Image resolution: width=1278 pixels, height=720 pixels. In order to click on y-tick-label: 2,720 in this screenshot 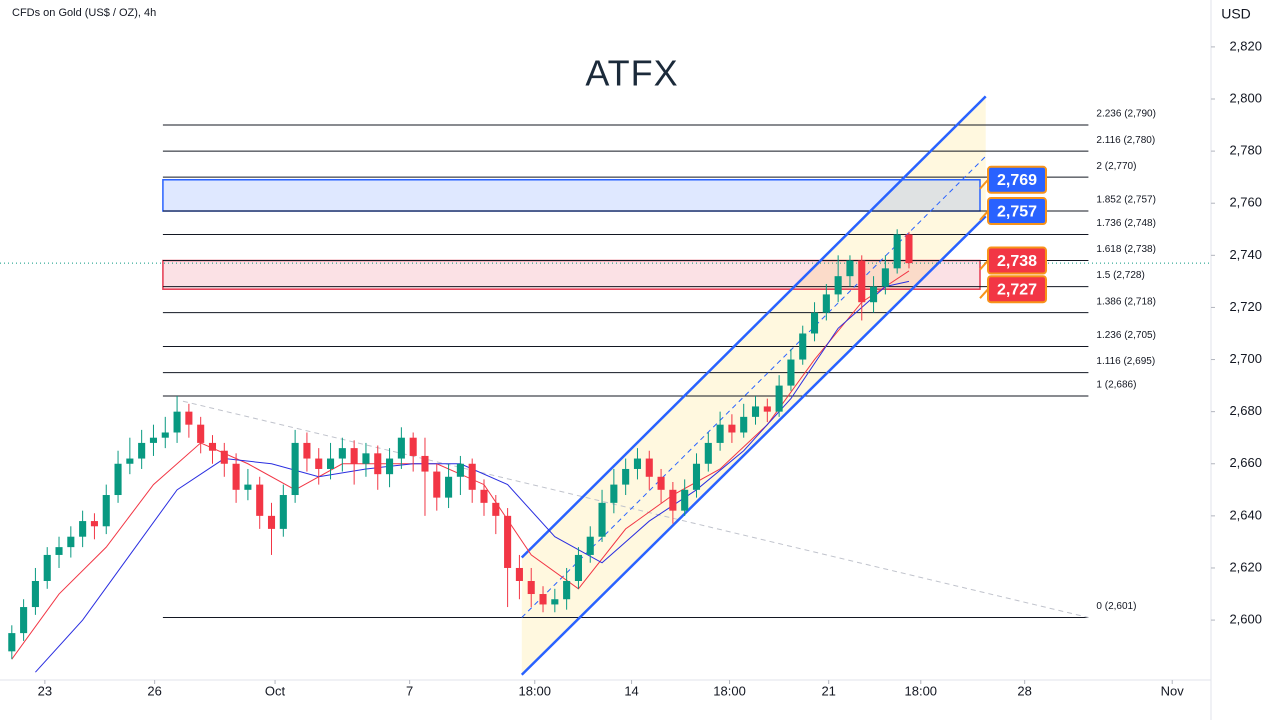, I will do `click(1245, 306)`.